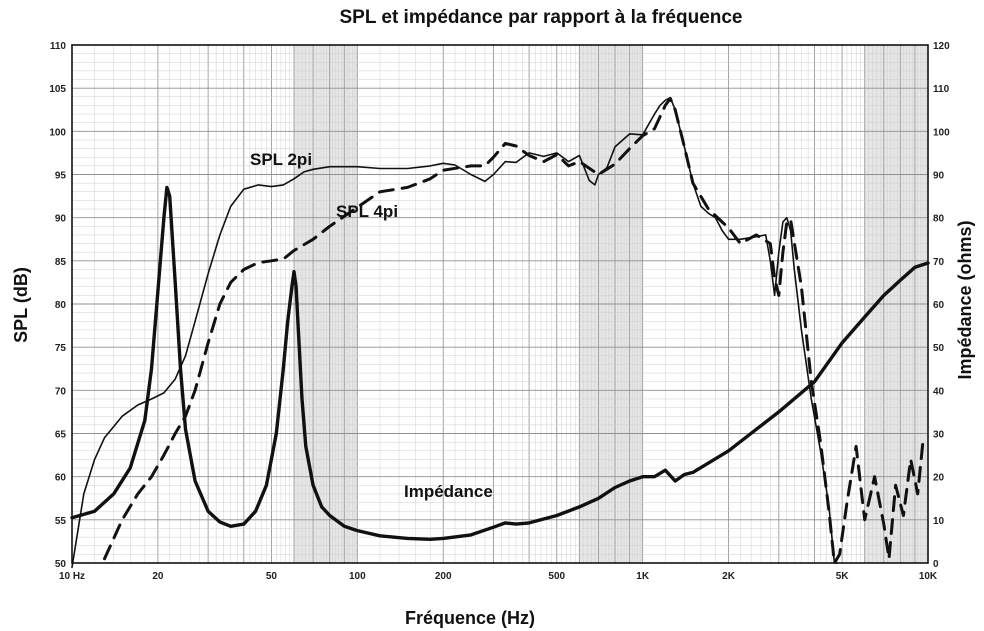  Describe the element at coordinates (939, 305) in the screenshot. I see `y2-tick-label: 60` at that location.